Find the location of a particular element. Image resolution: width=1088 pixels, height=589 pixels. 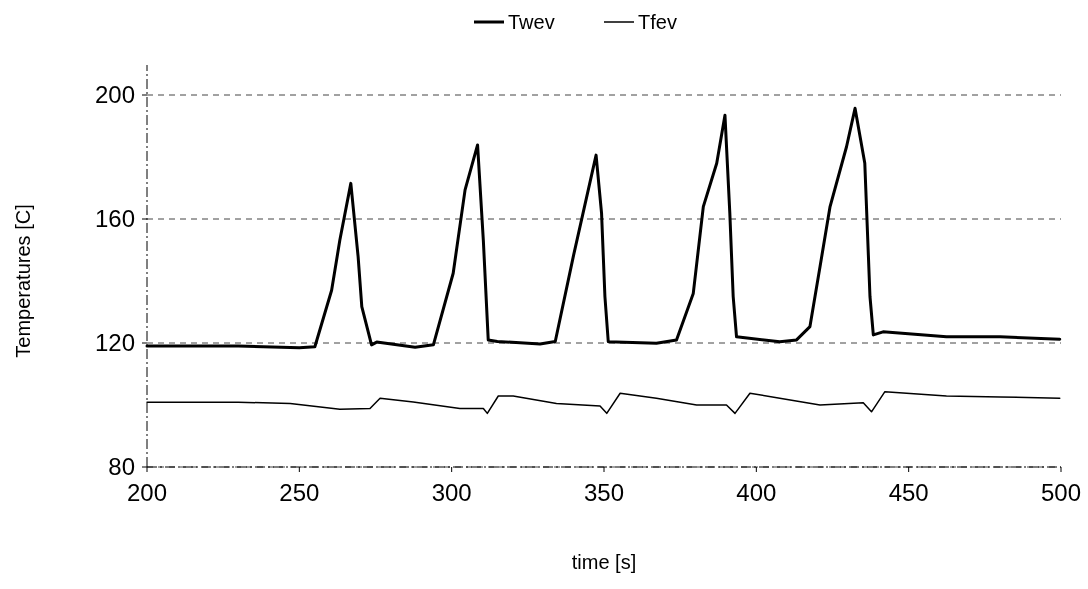

y-tick-label: 80 is located at coordinates (121, 467).